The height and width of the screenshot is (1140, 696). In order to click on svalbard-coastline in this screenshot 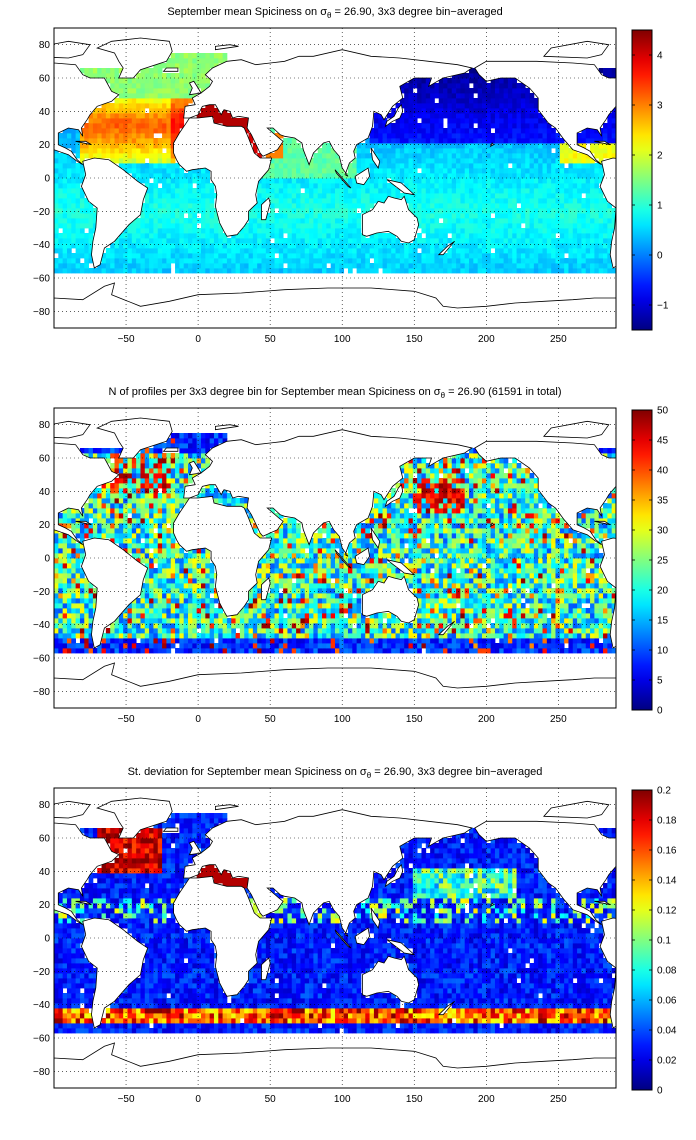, I will do `click(226, 47)`.